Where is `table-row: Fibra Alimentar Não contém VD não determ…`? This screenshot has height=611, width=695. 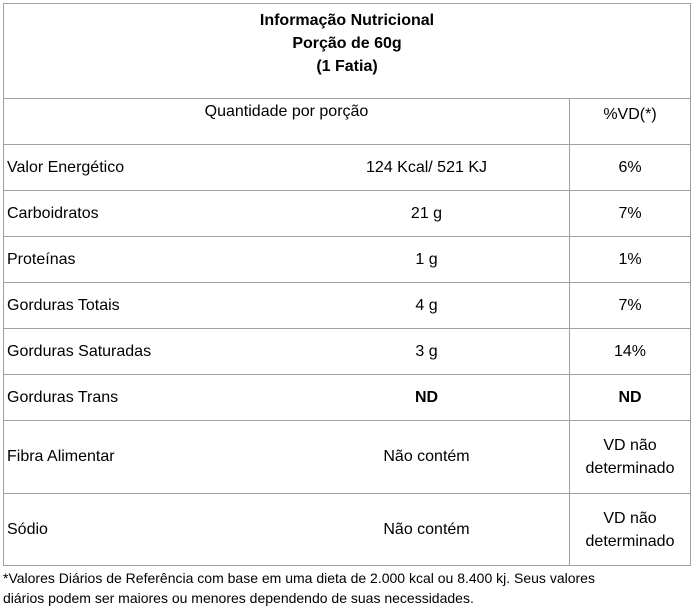
table-row: Fibra Alimentar Não contém VD não determ… is located at coordinates (347, 457).